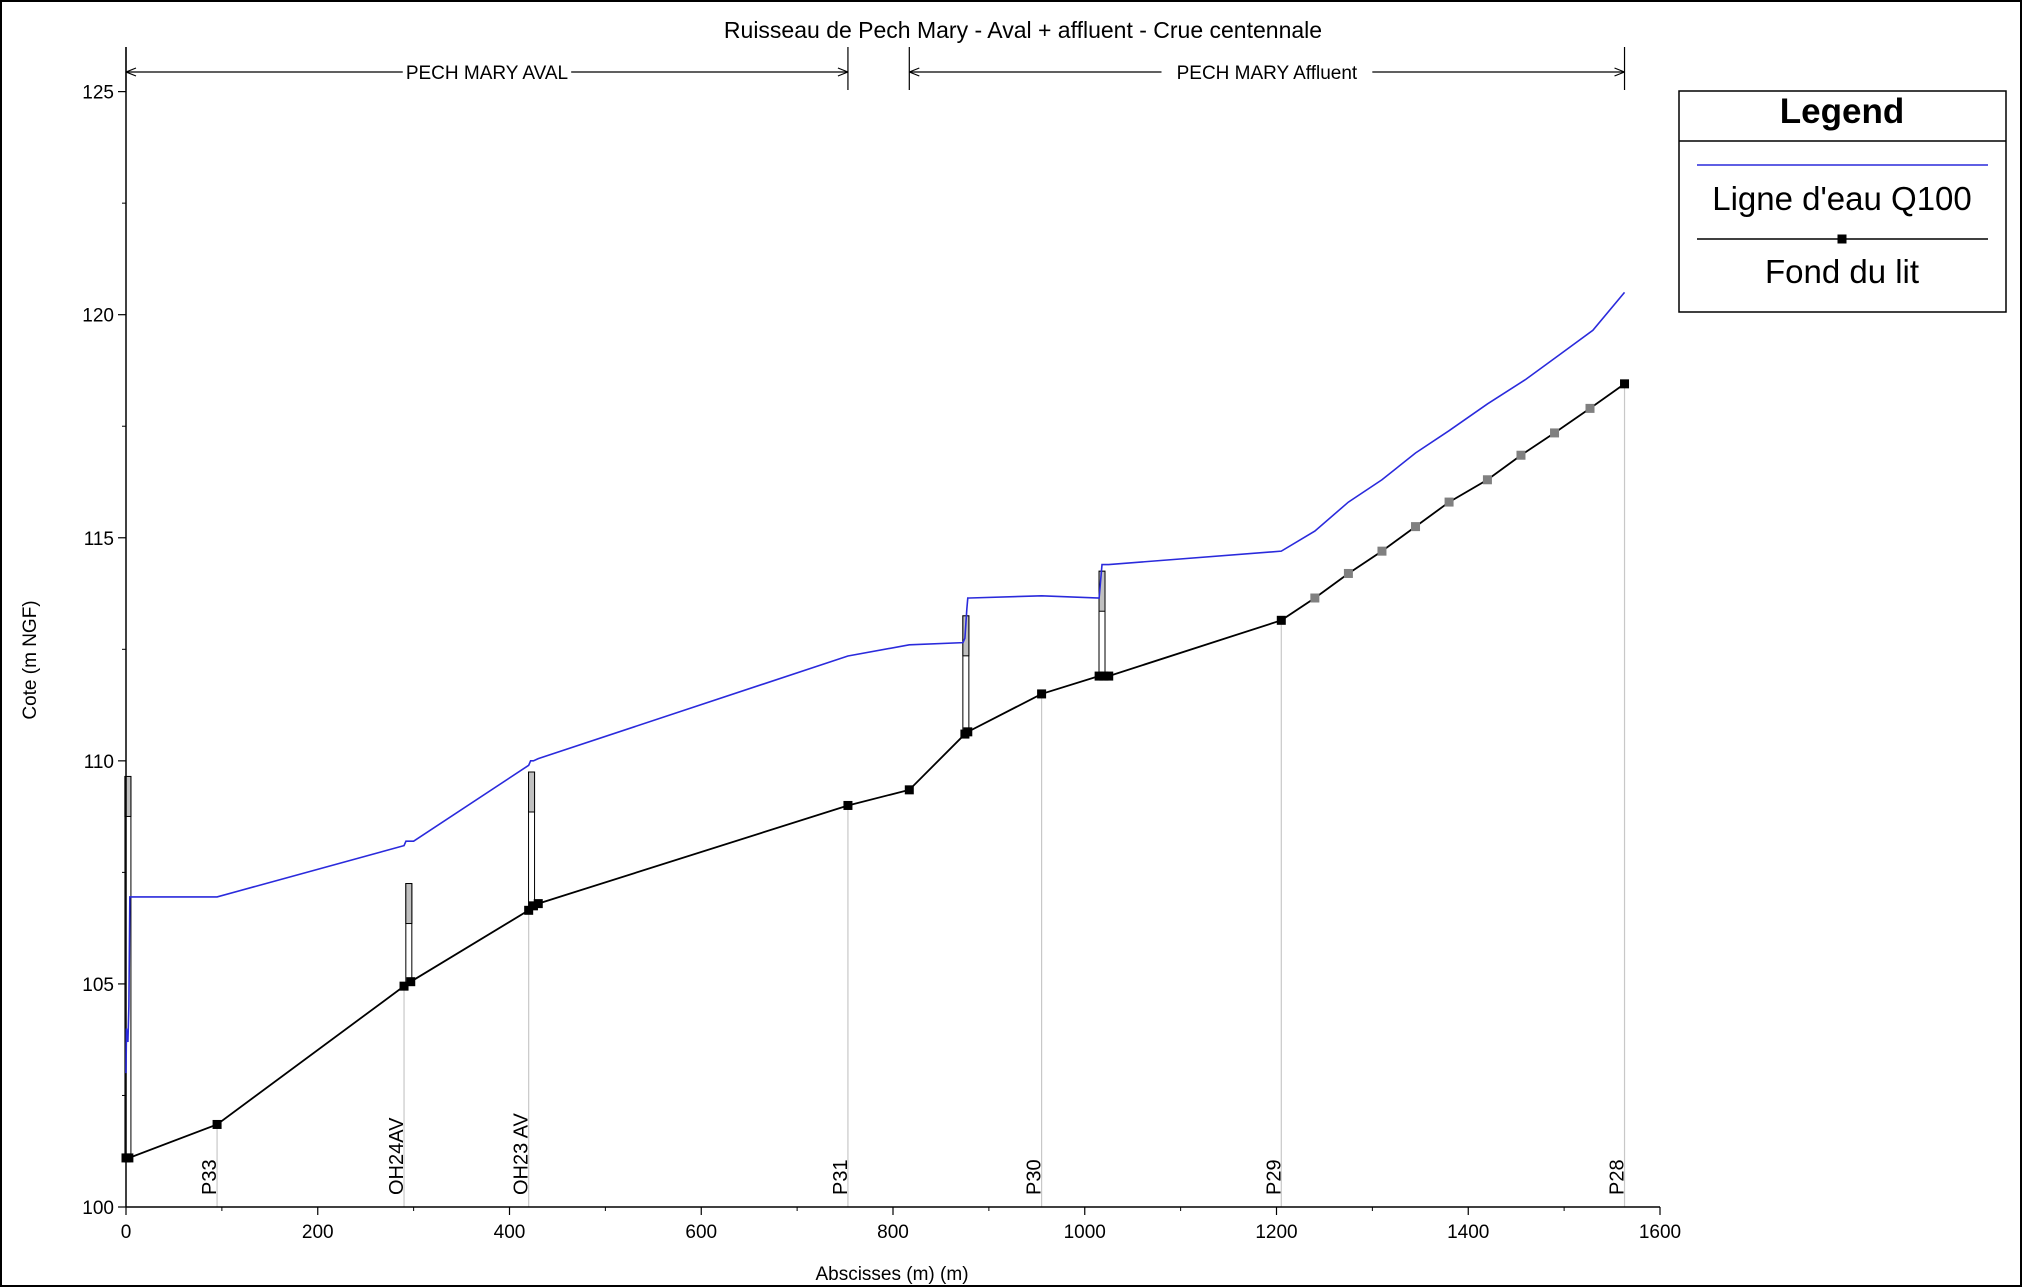 The width and height of the screenshot is (2022, 1287). I want to click on x-tick-label: 800, so click(893, 1232).